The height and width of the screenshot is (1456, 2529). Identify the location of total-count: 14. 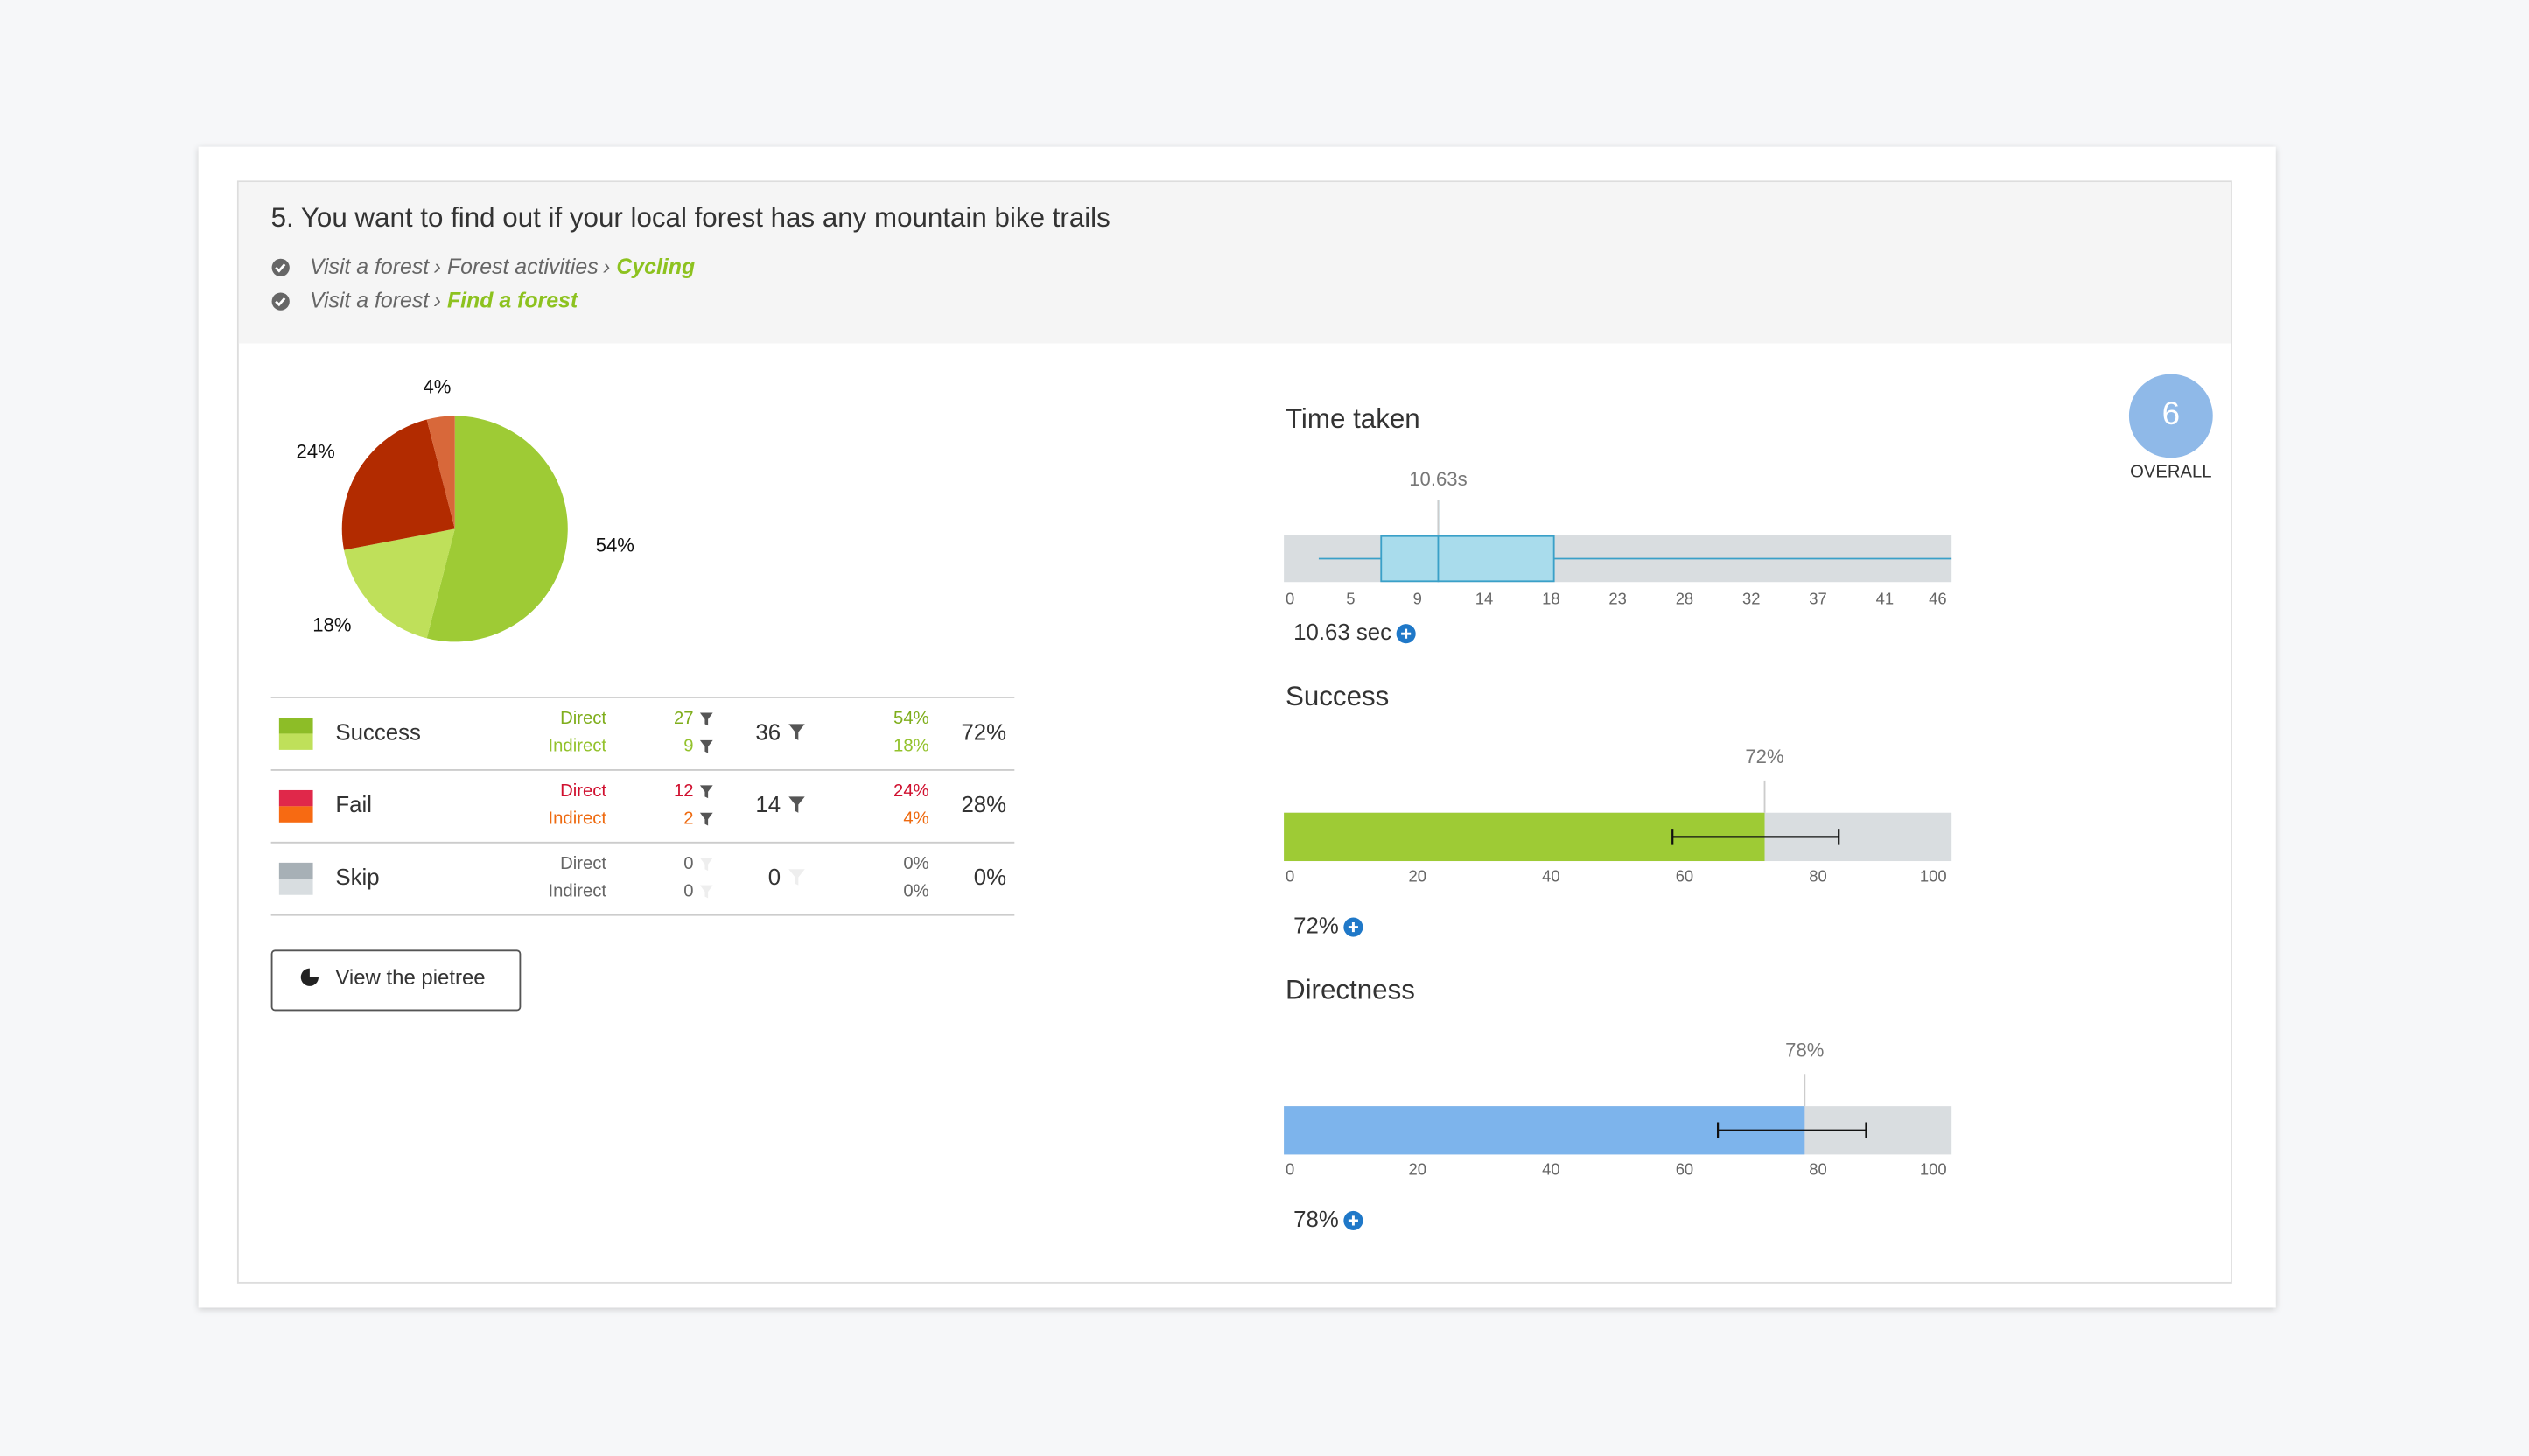
(768, 805).